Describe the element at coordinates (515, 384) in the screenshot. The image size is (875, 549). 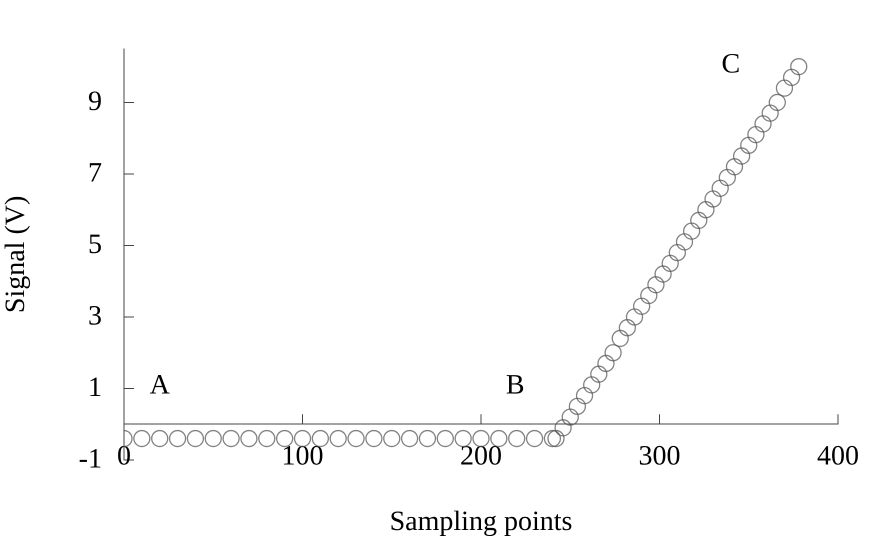
I see `annotation: B` at that location.